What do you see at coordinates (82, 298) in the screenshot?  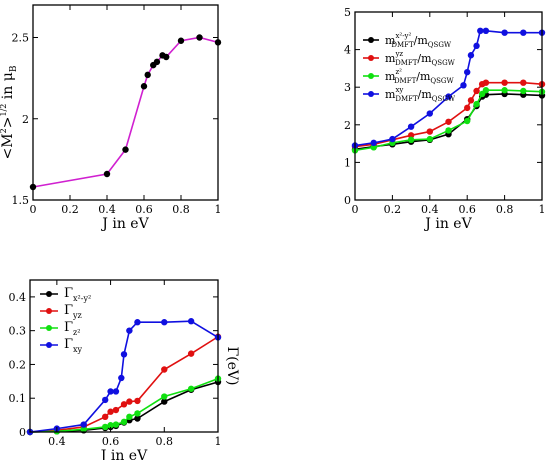 I see `legend-label-sub: x²-y²` at bounding box center [82, 298].